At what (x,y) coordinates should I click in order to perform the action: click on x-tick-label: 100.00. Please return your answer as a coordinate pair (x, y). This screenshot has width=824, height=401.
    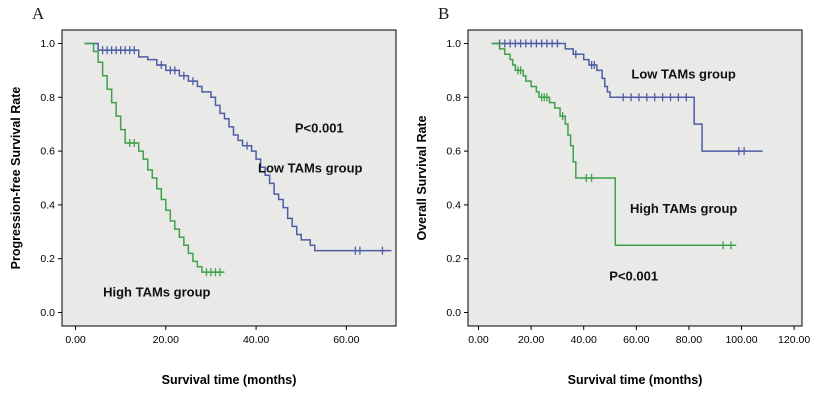
    Looking at the image, I should click on (741, 340).